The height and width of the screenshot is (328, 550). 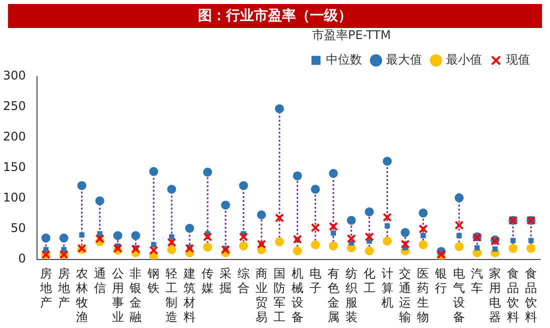 What do you see at coordinates (279, 295) in the screenshot?
I see `x-tick-label: 国防军工` at bounding box center [279, 295].